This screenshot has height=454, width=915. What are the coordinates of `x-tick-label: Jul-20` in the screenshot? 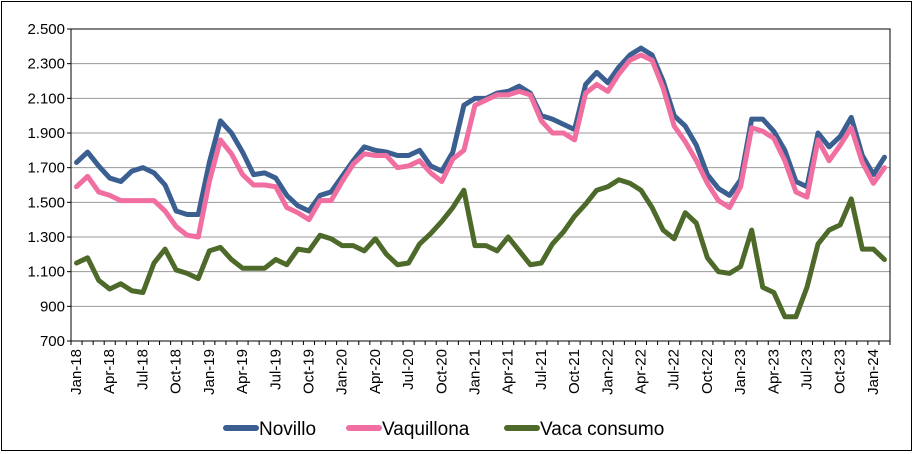 It's located at (408, 369).